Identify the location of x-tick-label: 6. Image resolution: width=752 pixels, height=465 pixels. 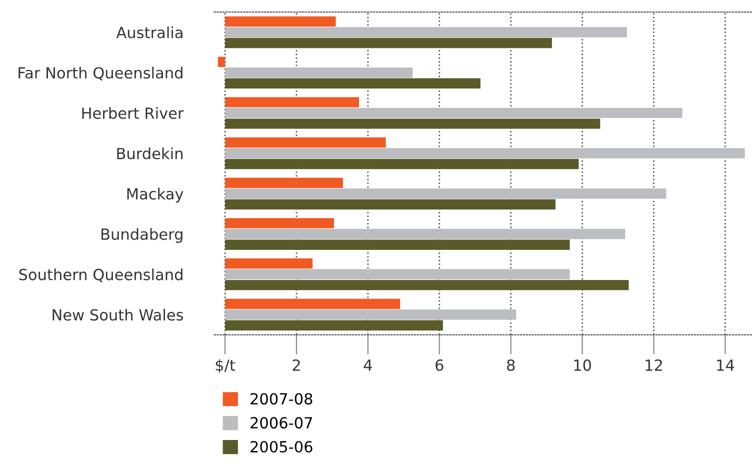
(440, 365).